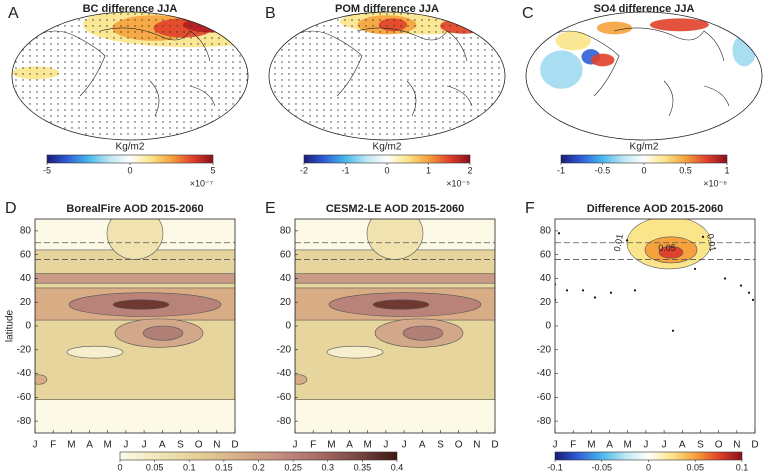 Image resolution: width=768 pixels, height=472 pixels. What do you see at coordinates (258, 467) in the screenshot?
I see `colorbar-tick-label: 0.2` at bounding box center [258, 467].